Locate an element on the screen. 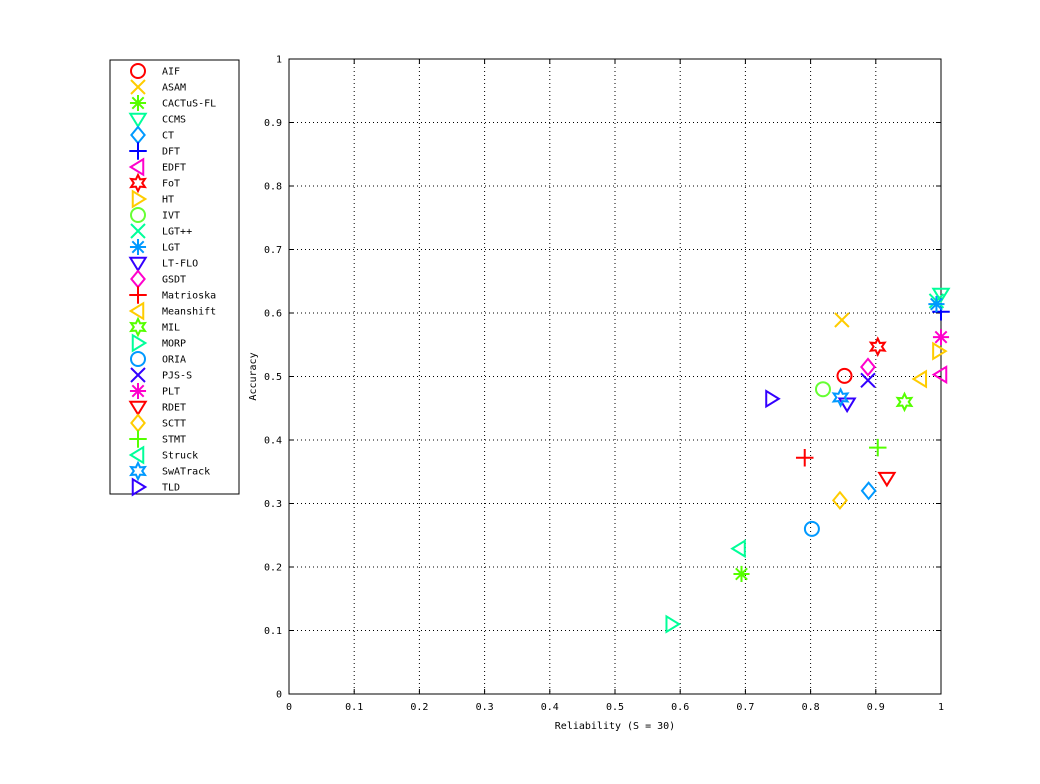 The height and width of the screenshot is (784, 1040). x-tick-label: 0.6 is located at coordinates (680, 707).